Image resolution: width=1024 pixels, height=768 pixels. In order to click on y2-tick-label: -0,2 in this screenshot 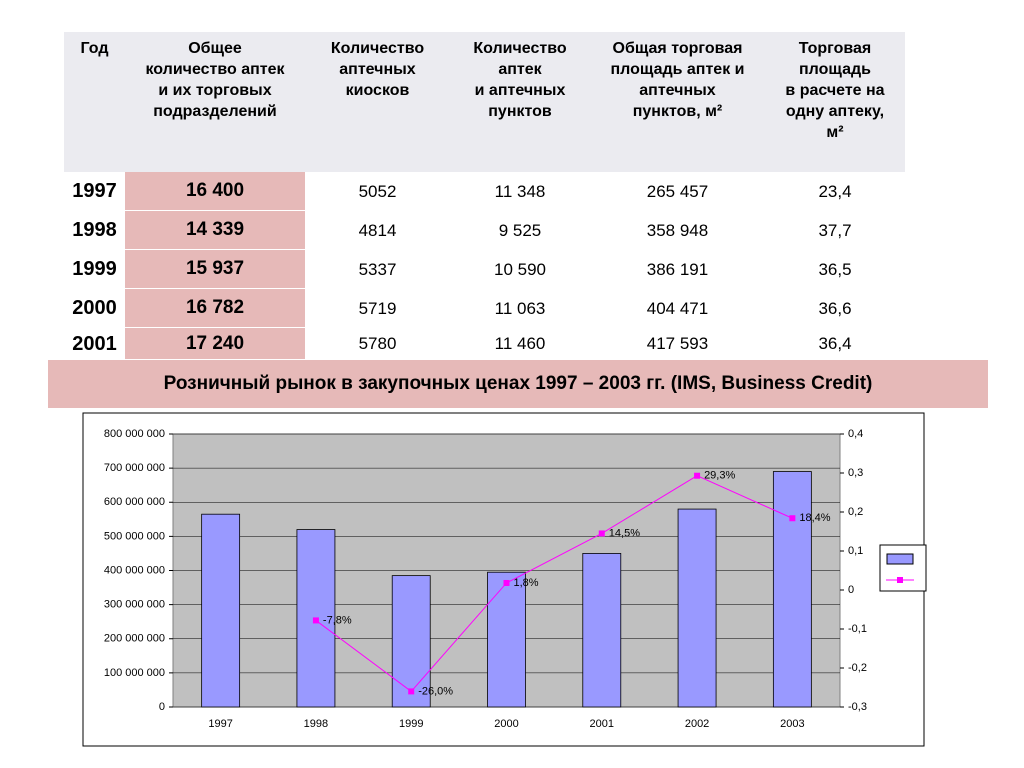, I will do `click(857, 668)`.